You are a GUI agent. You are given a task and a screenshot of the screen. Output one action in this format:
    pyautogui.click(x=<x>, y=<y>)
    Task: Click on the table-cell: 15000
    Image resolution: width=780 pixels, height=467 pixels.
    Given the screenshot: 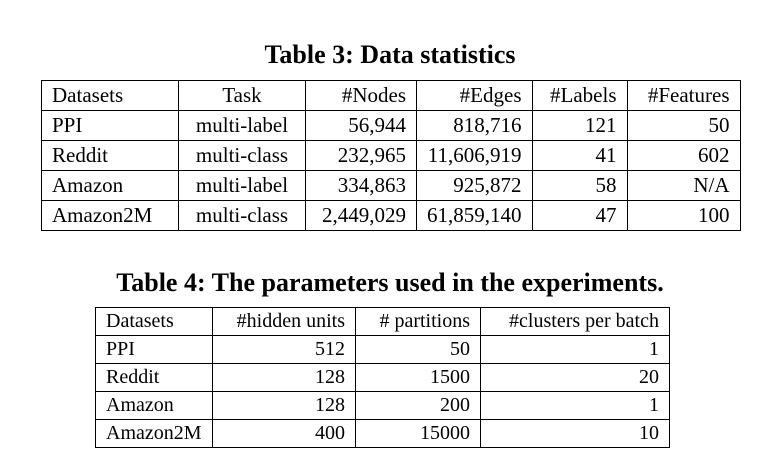 What is the action you would take?
    pyautogui.click(x=418, y=433)
    